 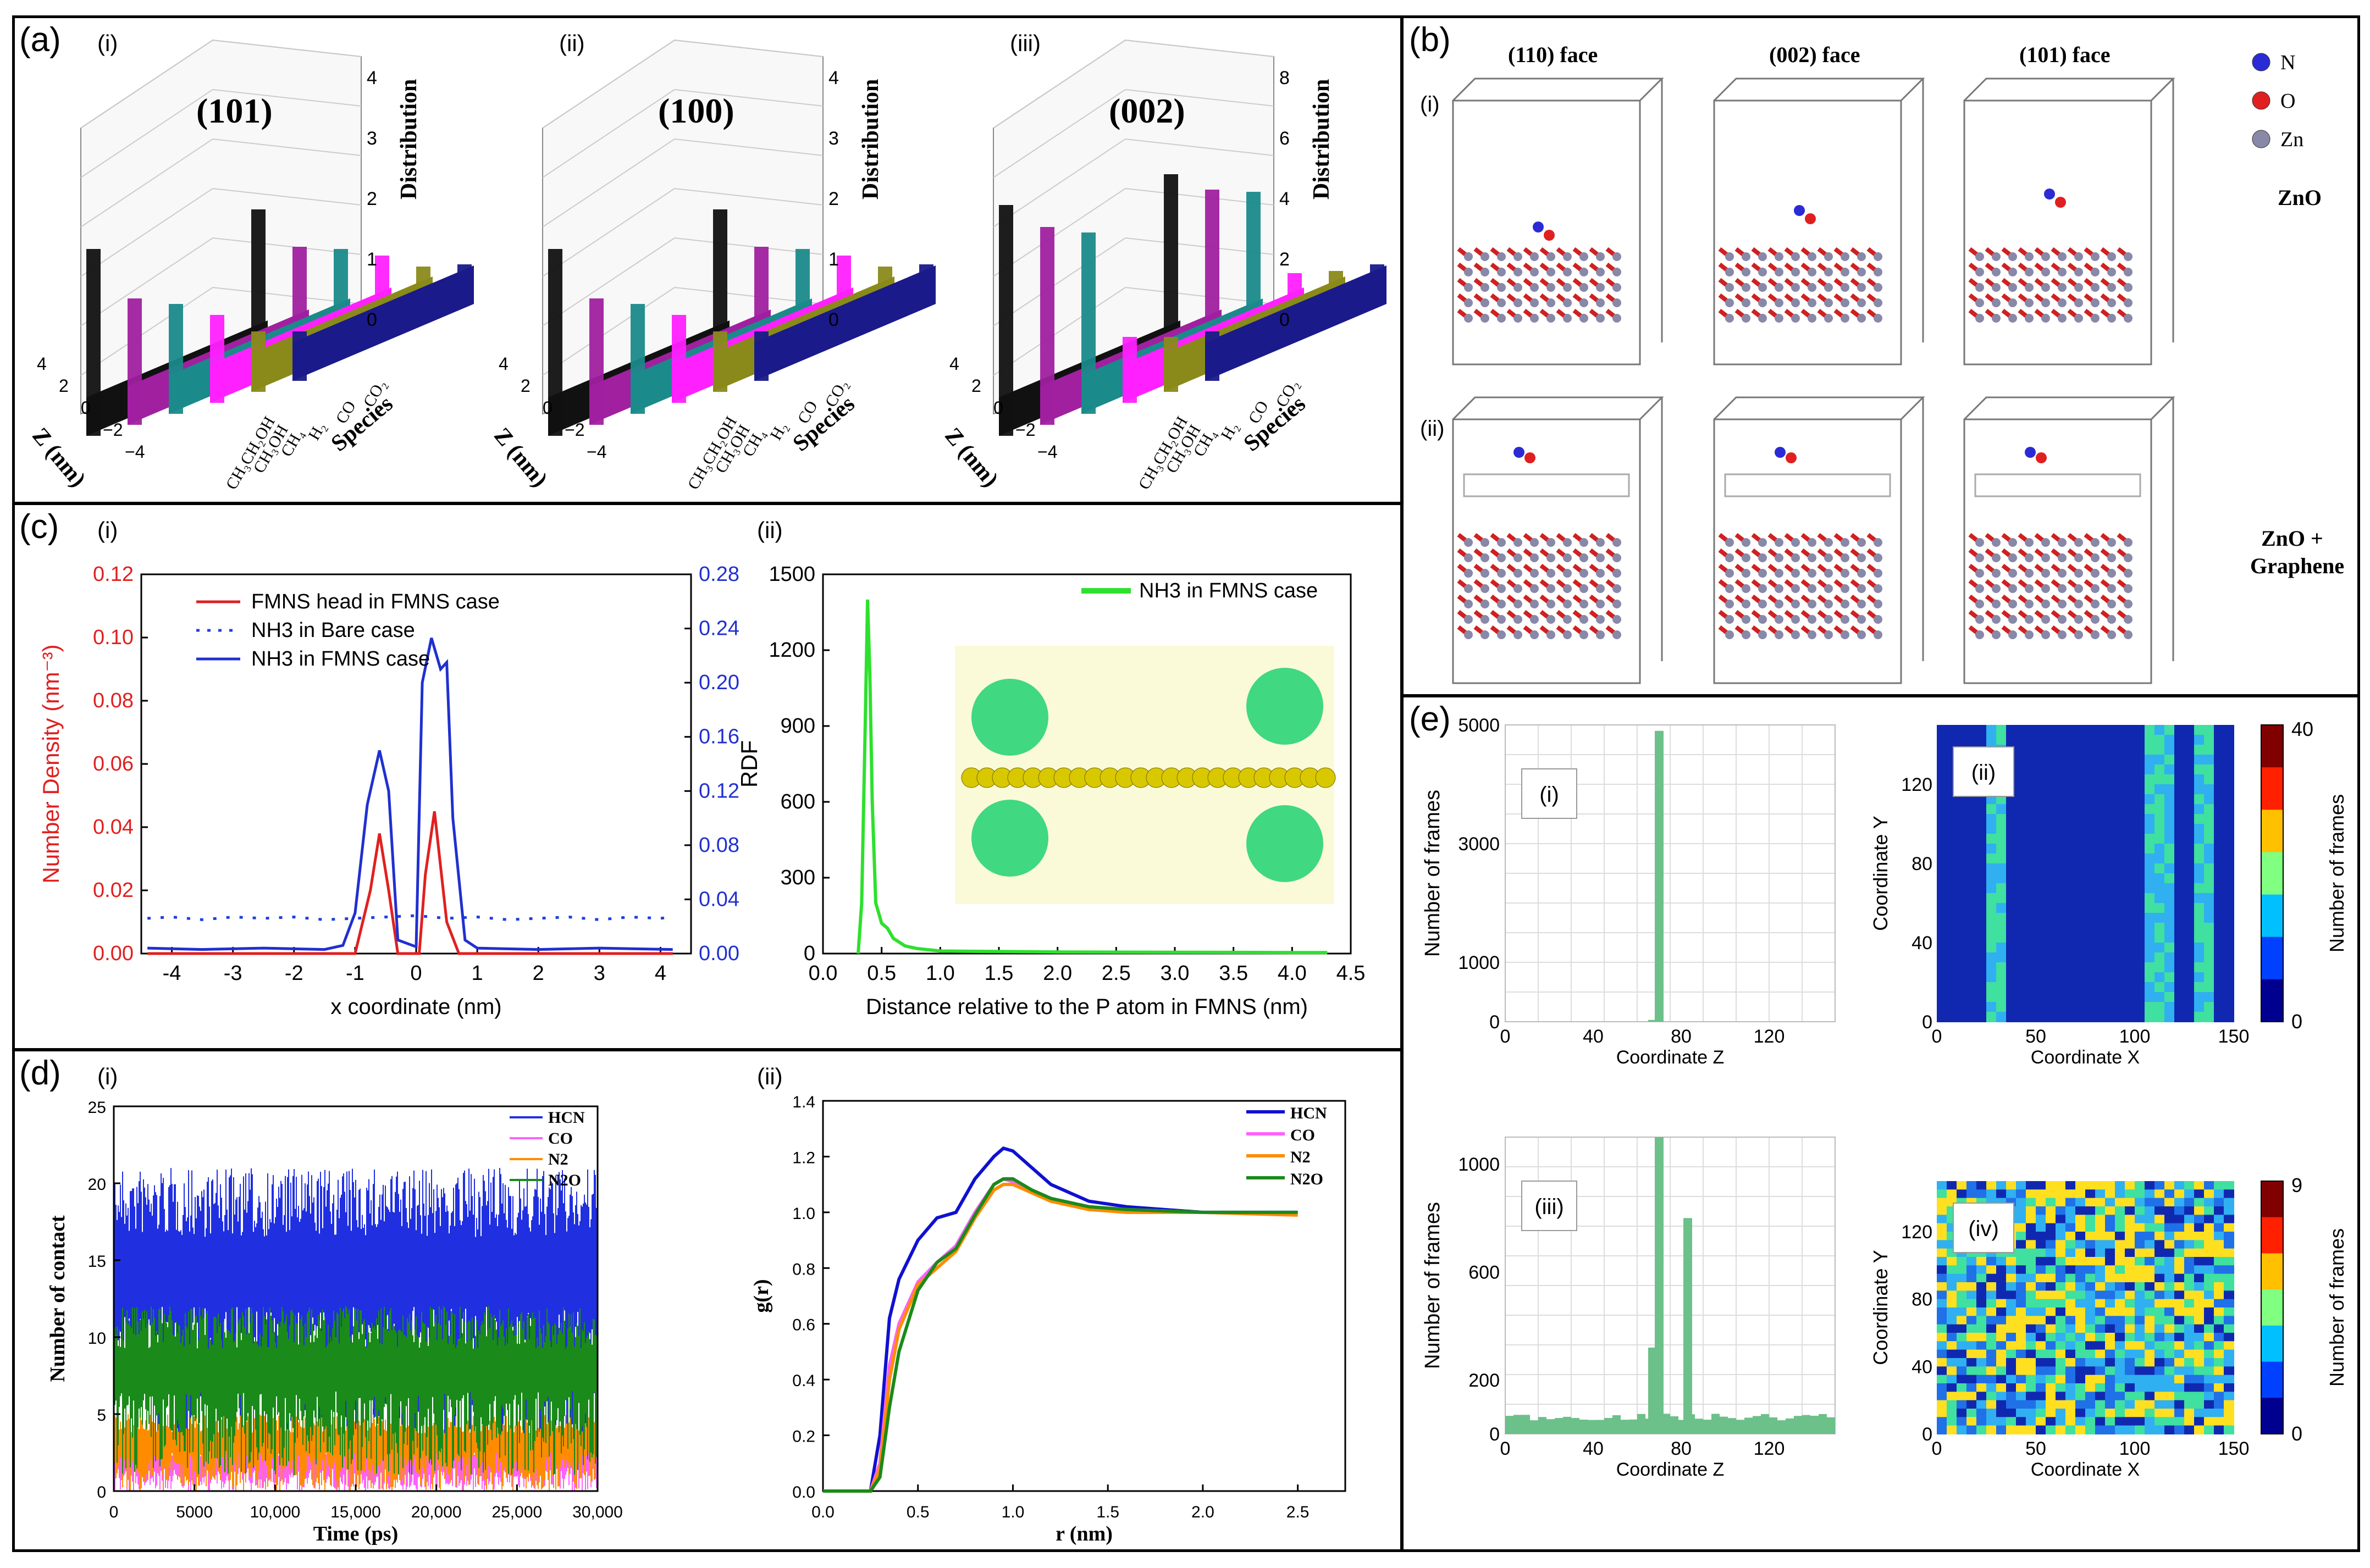 I want to click on row-label-ii: (ii), so click(x=1432, y=429).